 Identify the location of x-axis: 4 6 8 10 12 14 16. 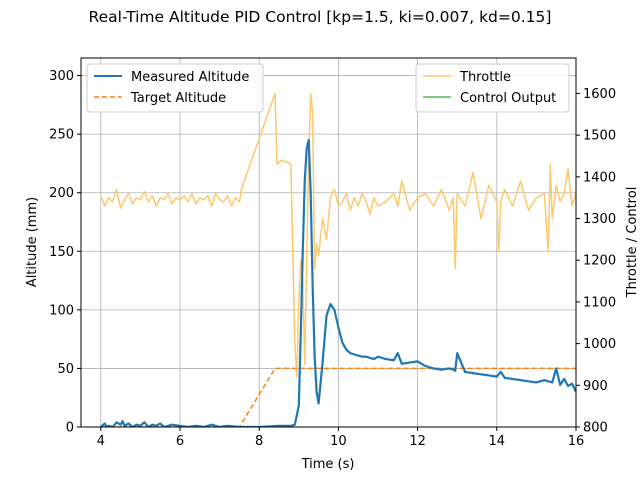
(341, 438).